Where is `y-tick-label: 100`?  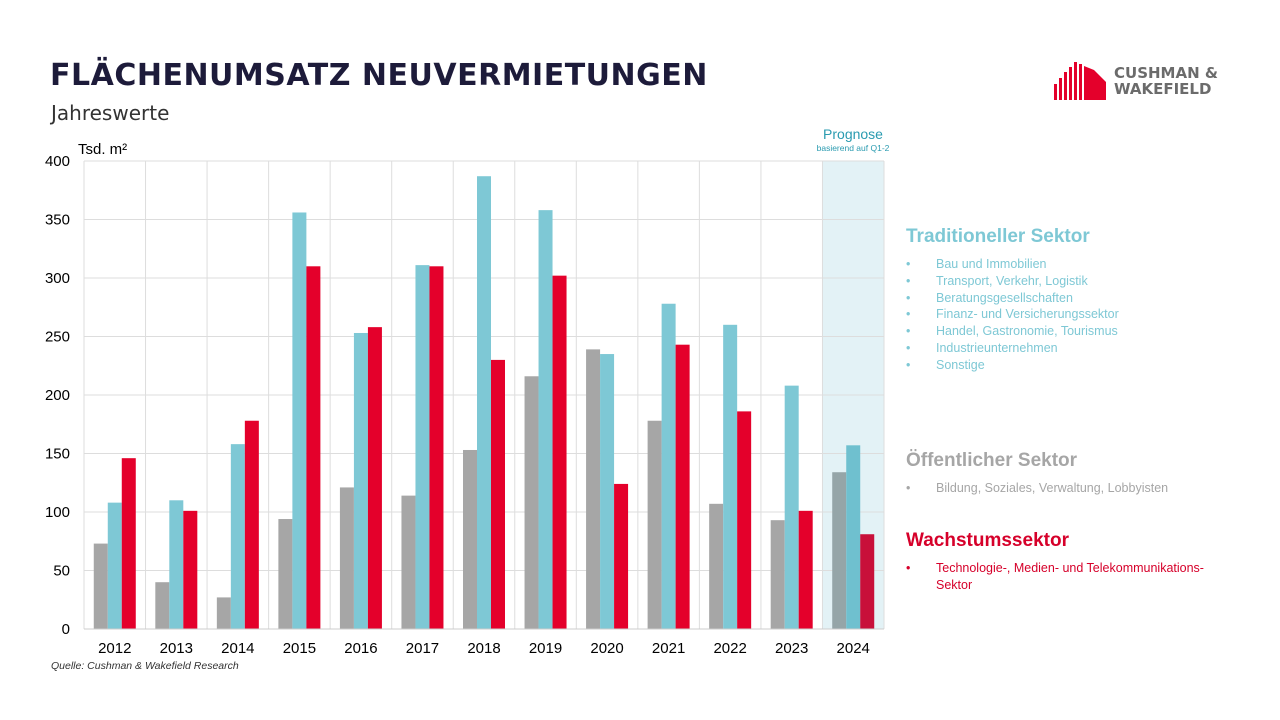 y-tick-label: 100 is located at coordinates (57, 512).